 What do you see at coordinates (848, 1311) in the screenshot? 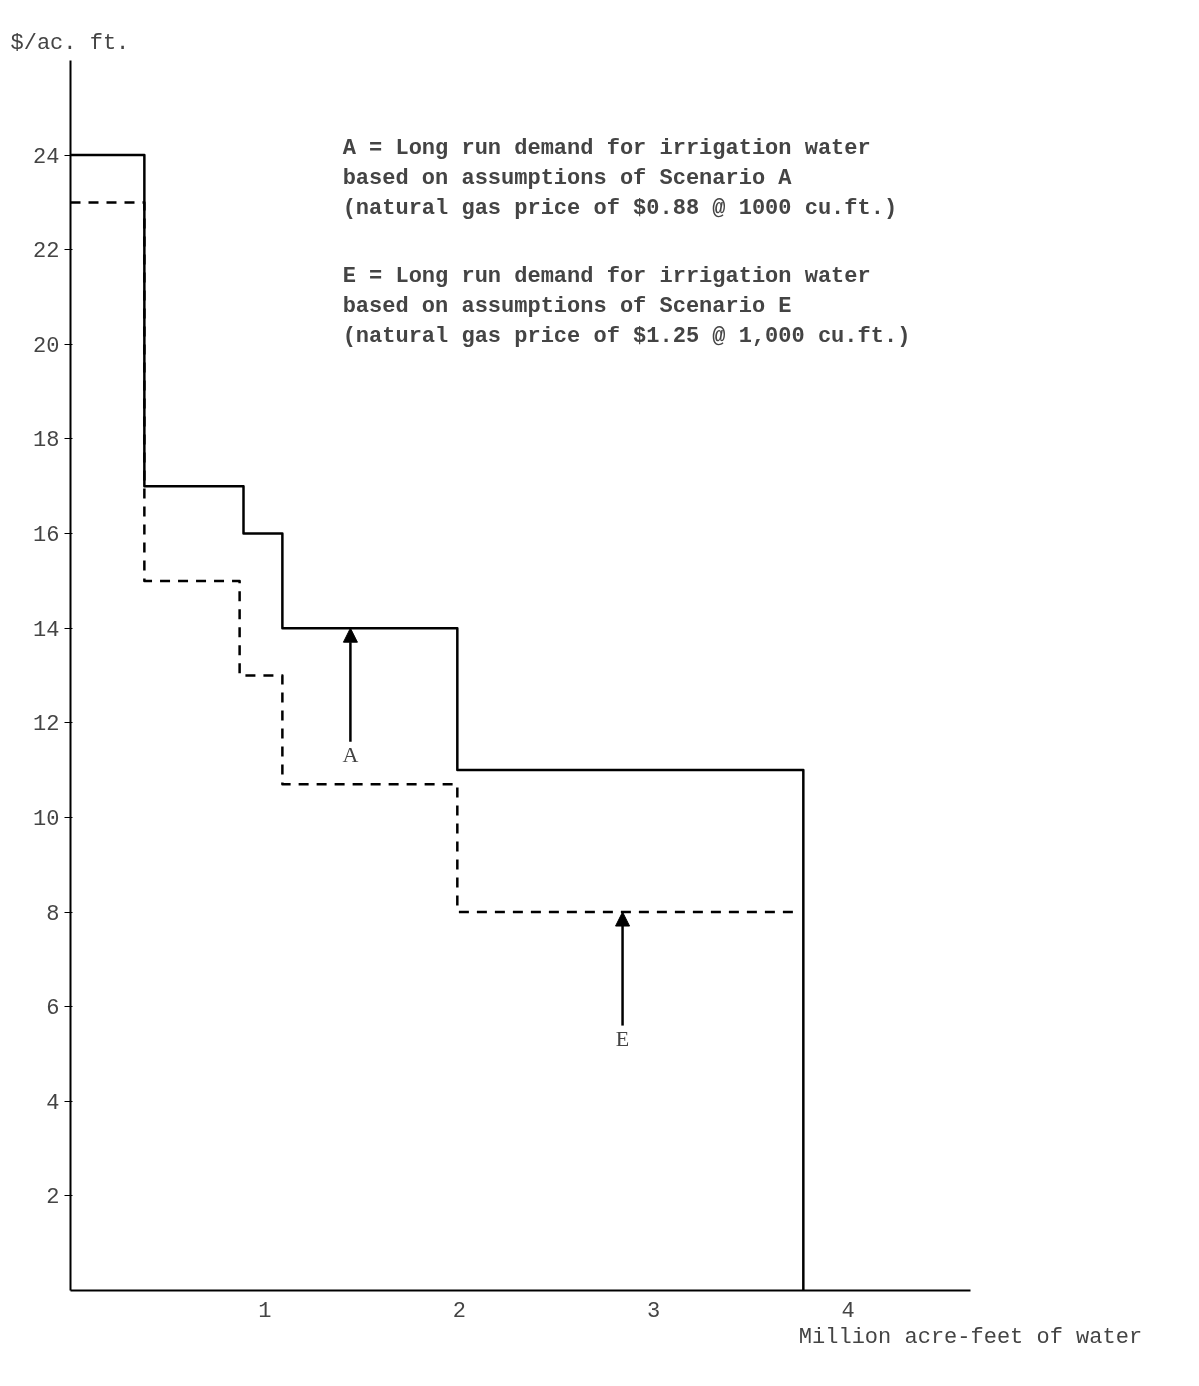
I see `x-tick-label: 4` at bounding box center [848, 1311].